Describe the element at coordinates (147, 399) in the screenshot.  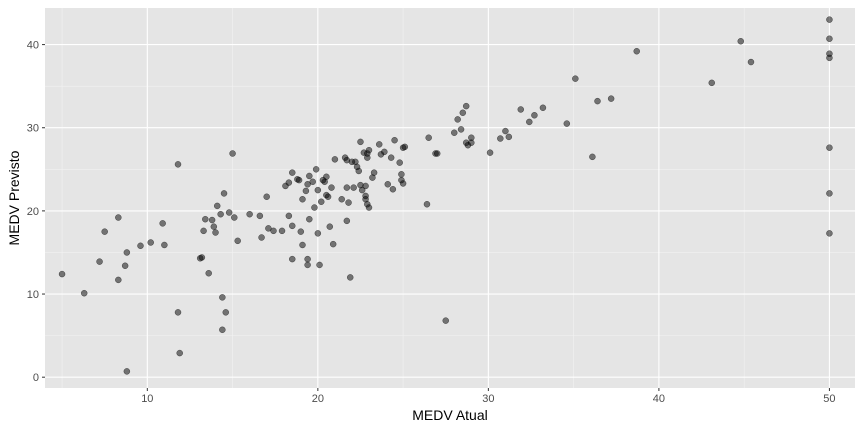
I see `x-tick-label: 10` at that location.